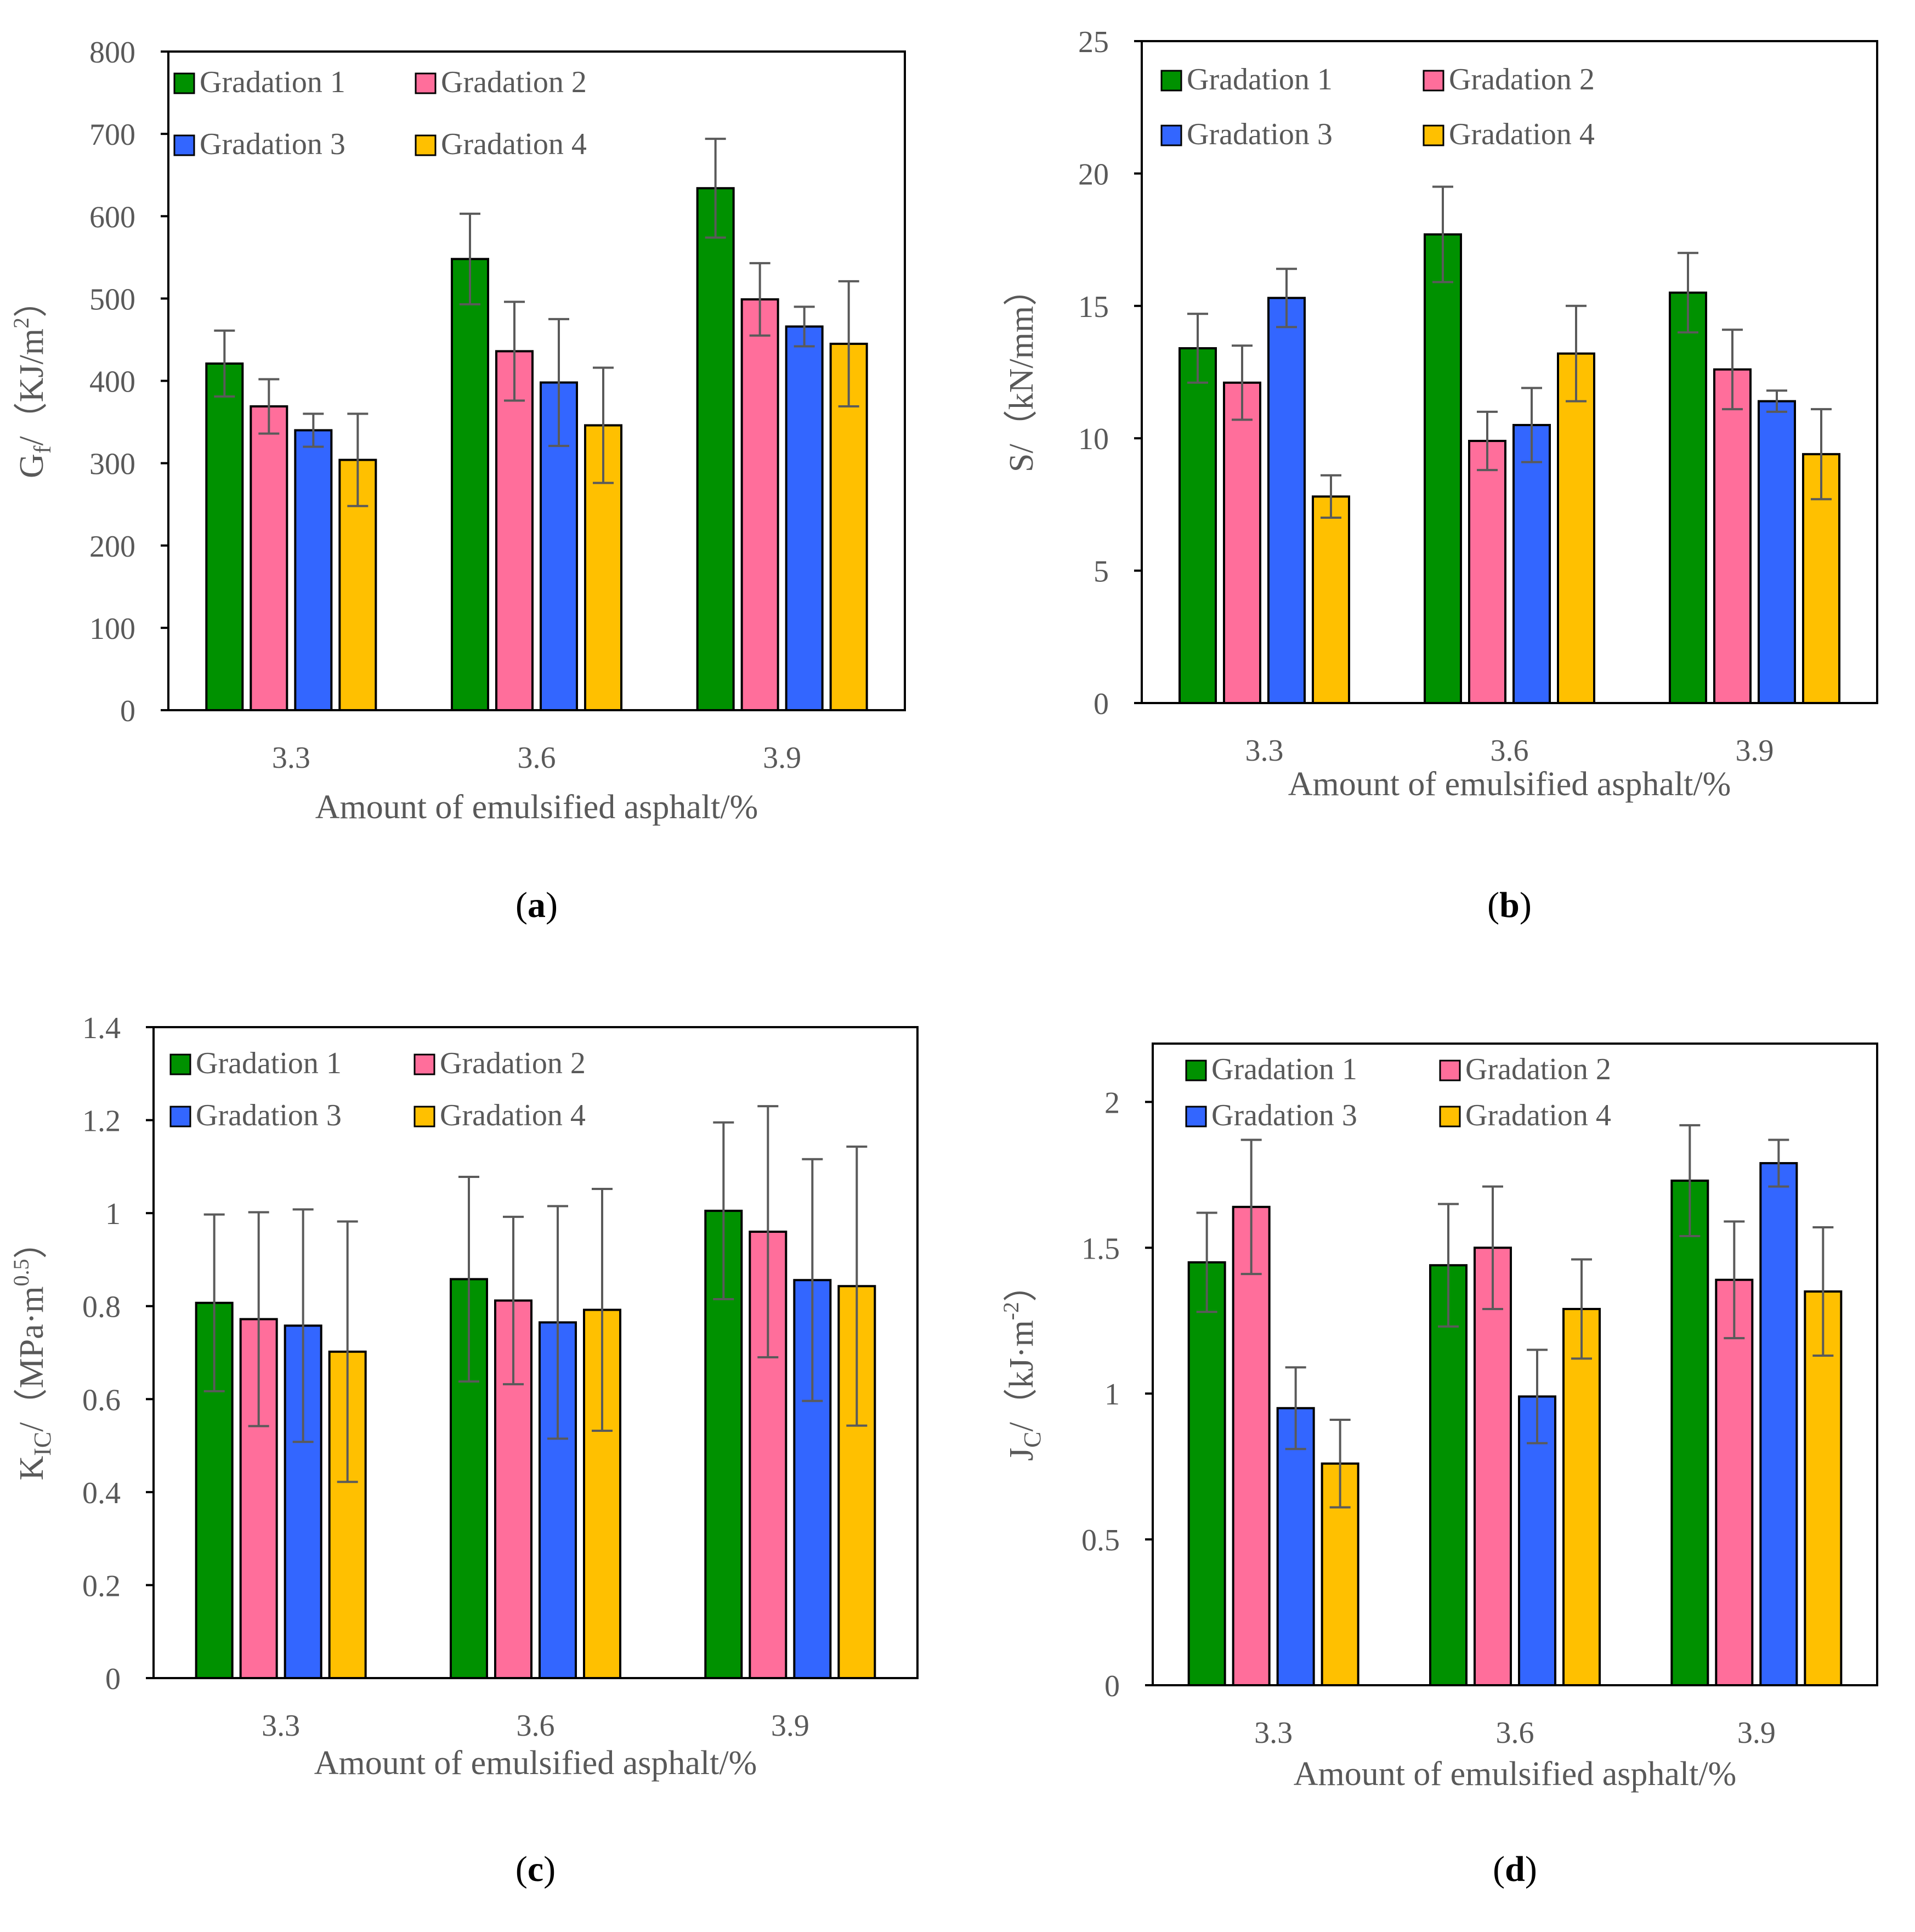  Describe the element at coordinates (1582, 1497) in the screenshot. I see `bar-d-4-3.6` at that location.